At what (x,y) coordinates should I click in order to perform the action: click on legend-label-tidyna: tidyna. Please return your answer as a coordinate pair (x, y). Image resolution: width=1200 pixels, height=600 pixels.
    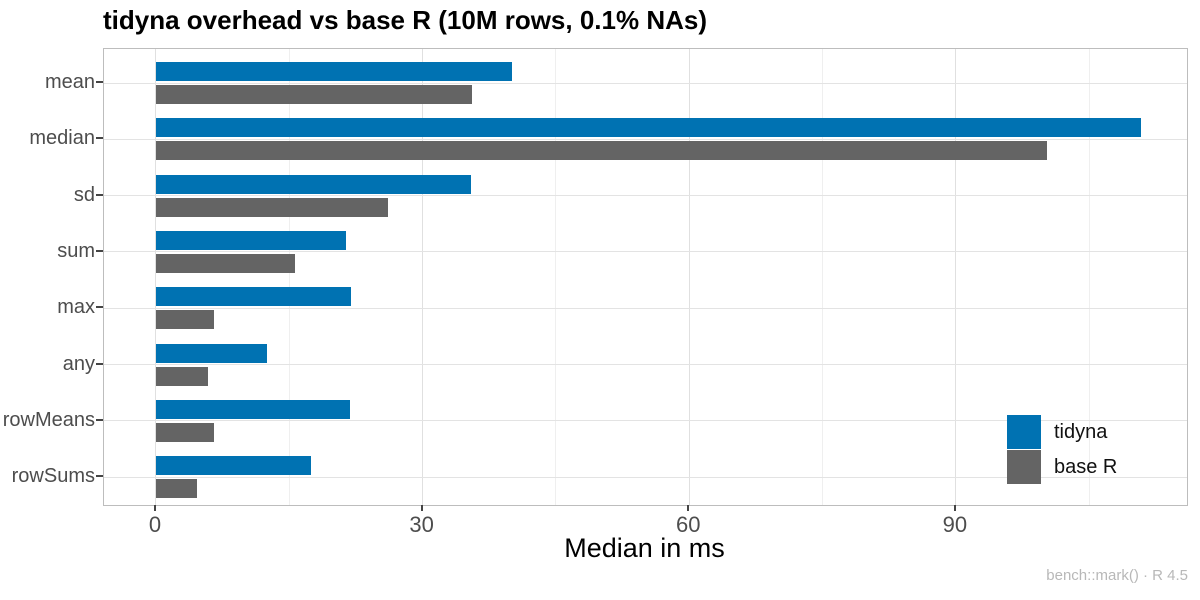
    Looking at the image, I should click on (1081, 431).